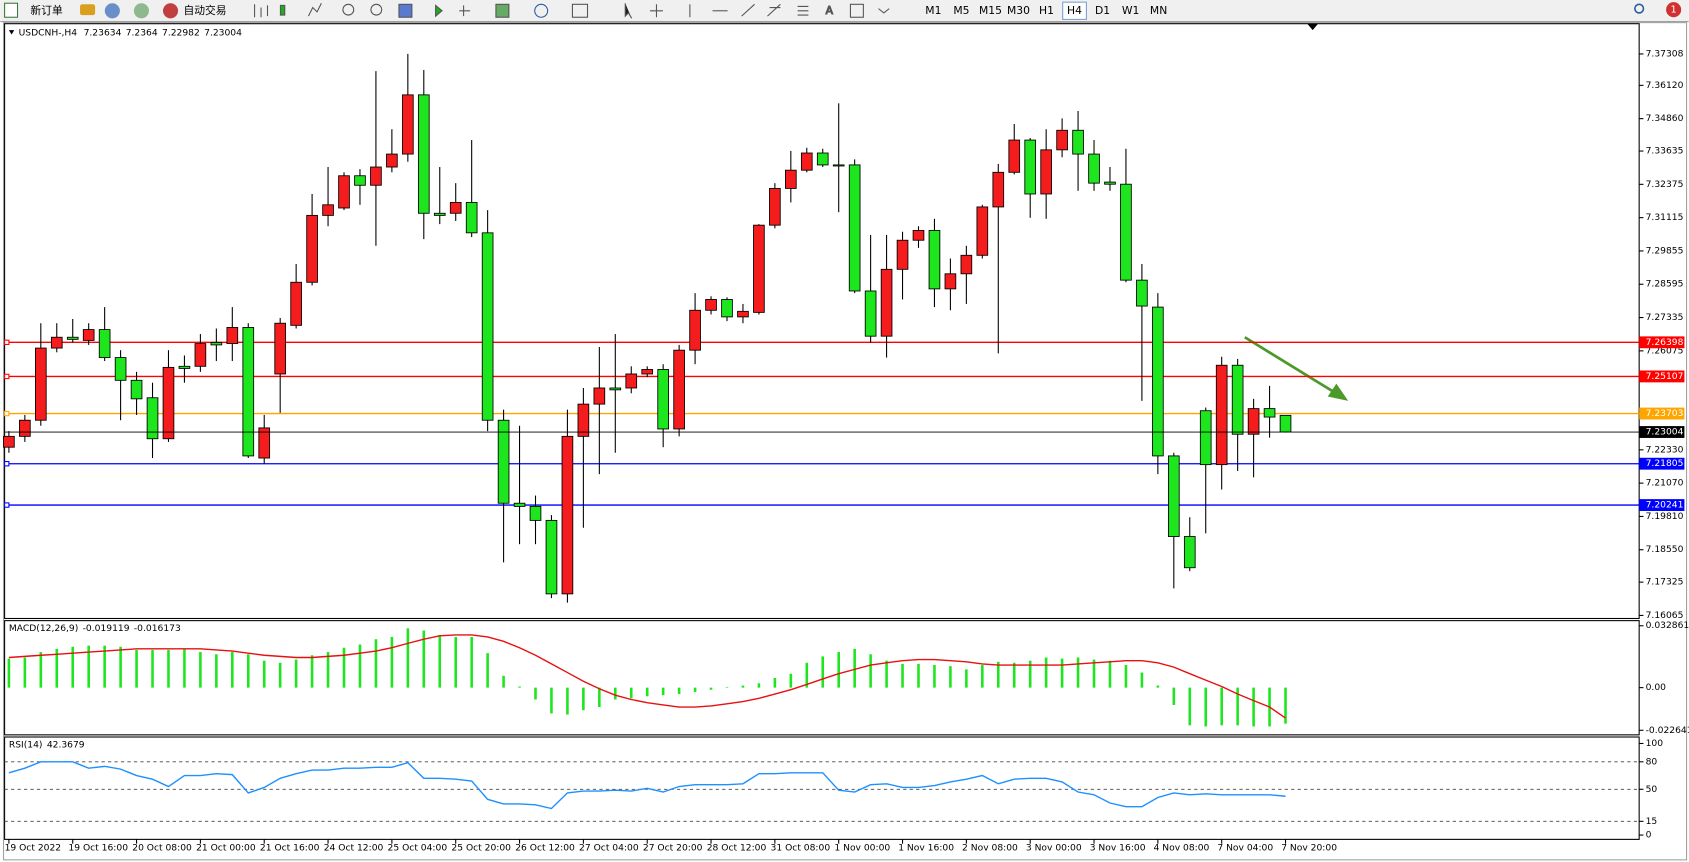 The image size is (1689, 862). What do you see at coordinates (1665, 343) in the screenshot?
I see `level-label: 7.26398` at bounding box center [1665, 343].